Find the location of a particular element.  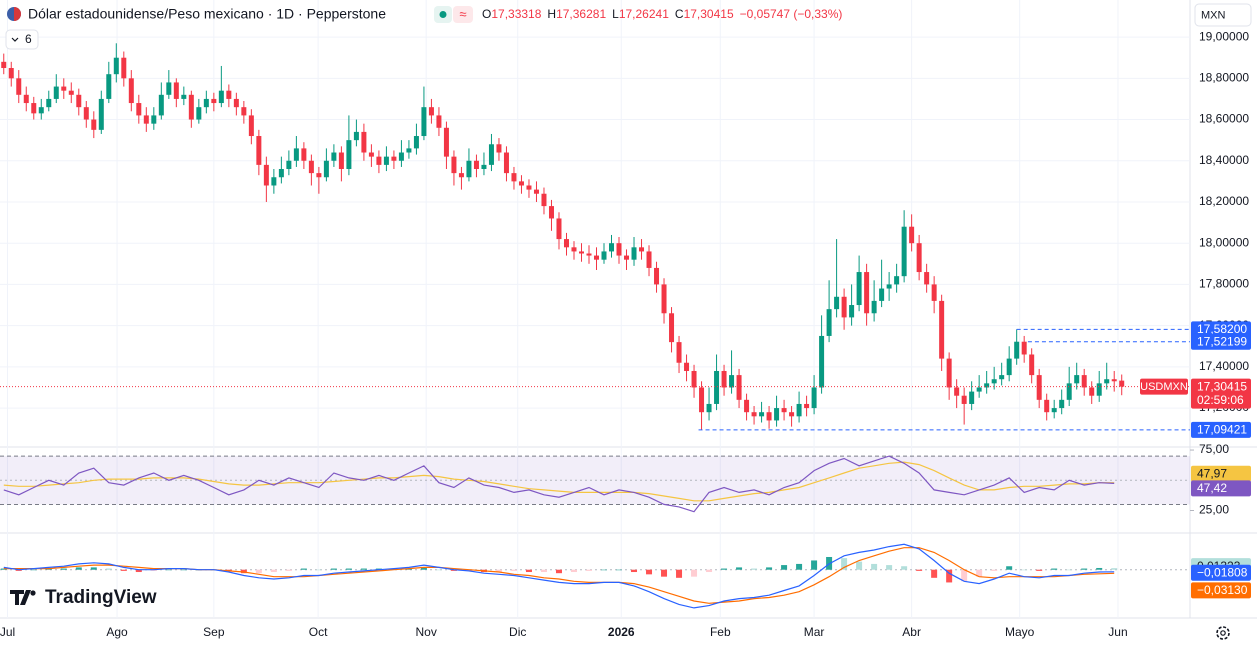

rsi-ma-label: 47,97 is located at coordinates (1212, 473).